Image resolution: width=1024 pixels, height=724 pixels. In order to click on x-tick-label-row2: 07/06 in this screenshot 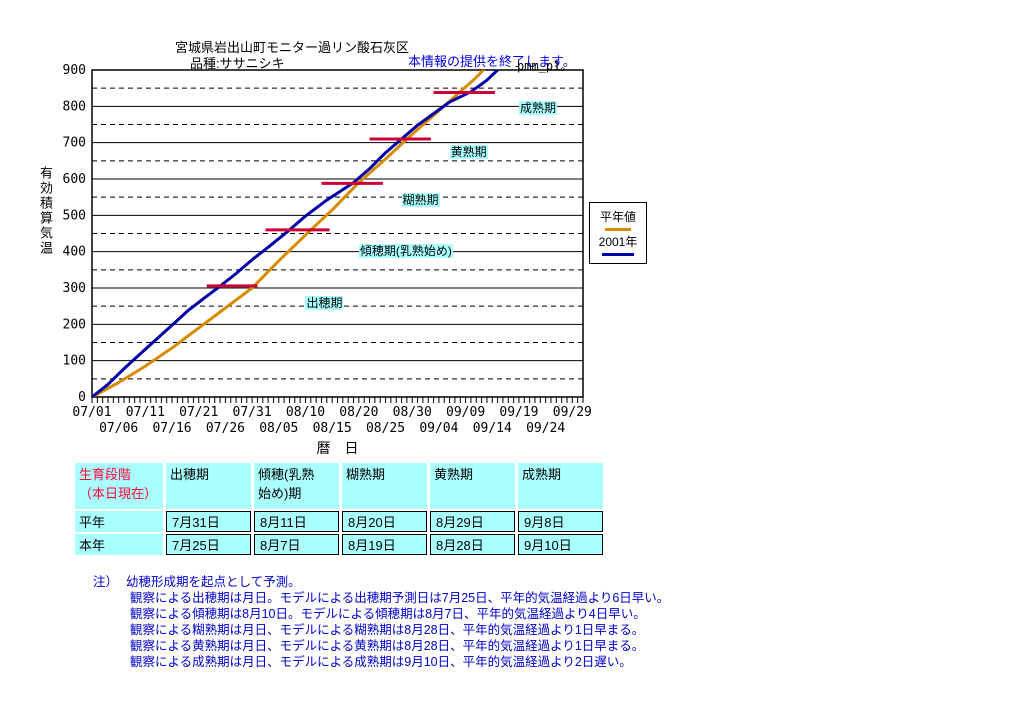, I will do `click(118, 428)`.